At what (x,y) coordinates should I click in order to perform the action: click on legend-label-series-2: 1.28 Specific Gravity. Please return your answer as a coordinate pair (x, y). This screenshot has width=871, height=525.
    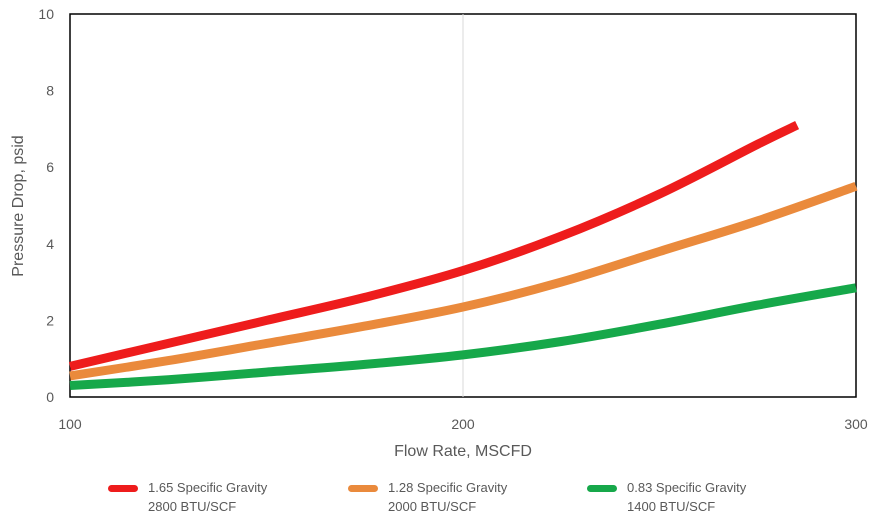
    Looking at the image, I should click on (448, 487).